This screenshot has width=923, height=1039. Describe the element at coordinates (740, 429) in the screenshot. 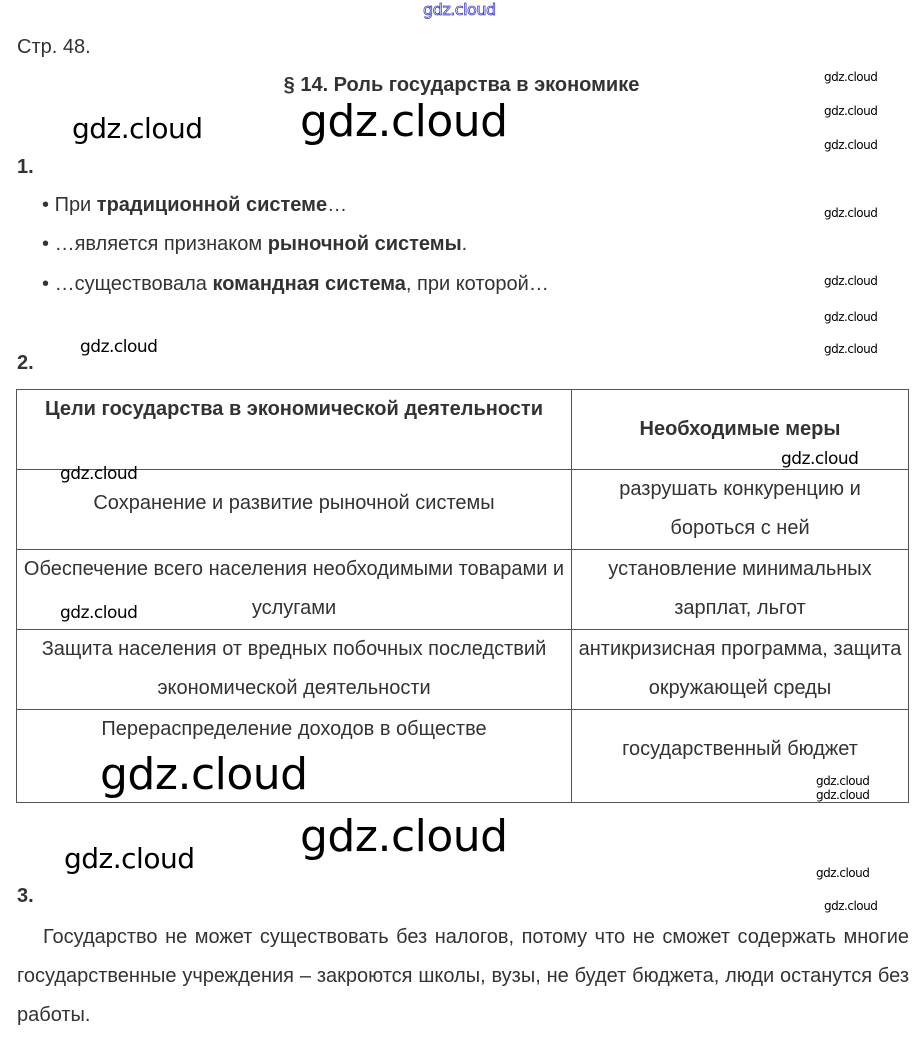

I see `header-measures: Необходимые меры` at that location.